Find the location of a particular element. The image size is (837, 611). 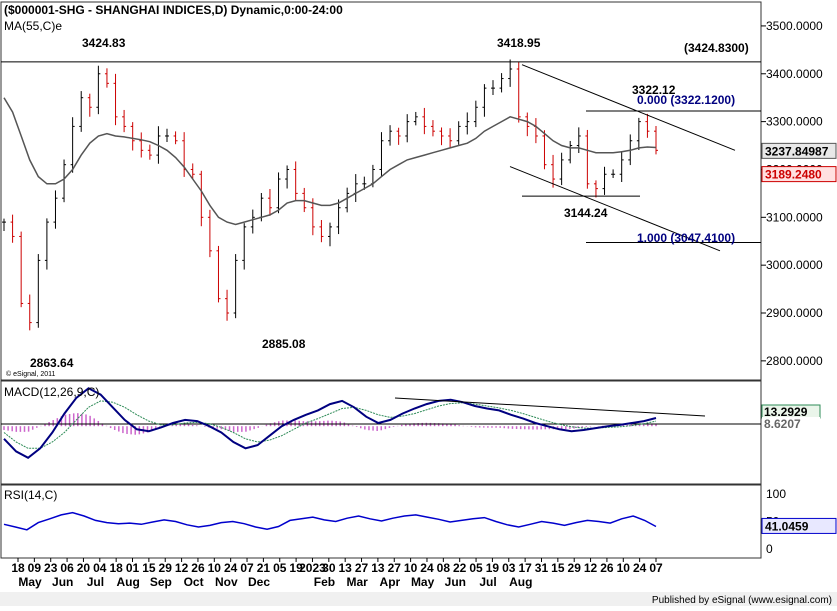

rsi-tick-label: 0 is located at coordinates (769, 549).